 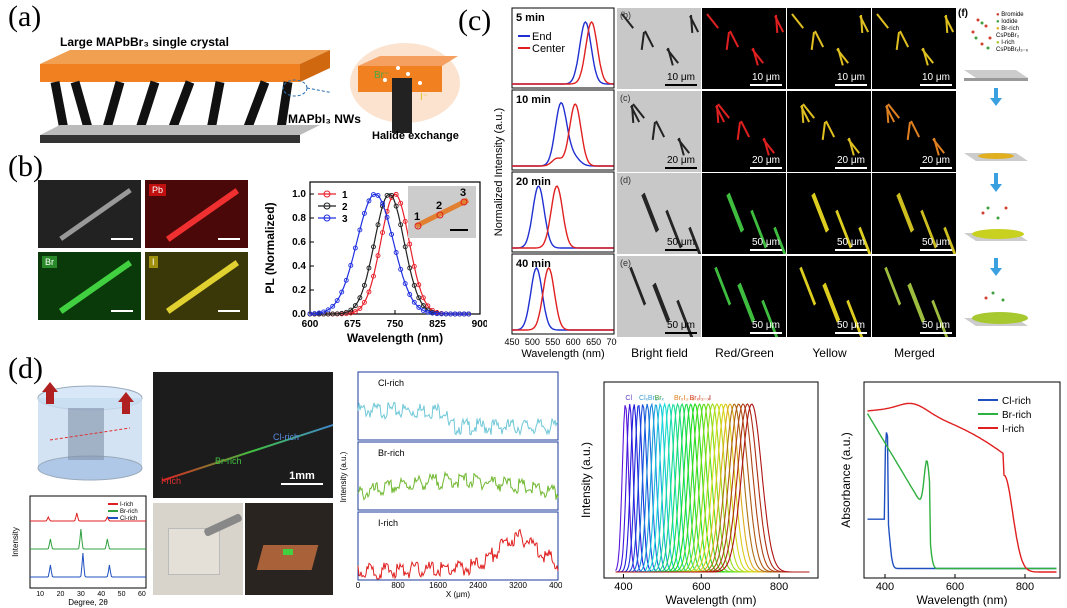 What do you see at coordinates (415, 136) in the screenshot?
I see `halide-exchange-label: Halide exchange` at bounding box center [415, 136].